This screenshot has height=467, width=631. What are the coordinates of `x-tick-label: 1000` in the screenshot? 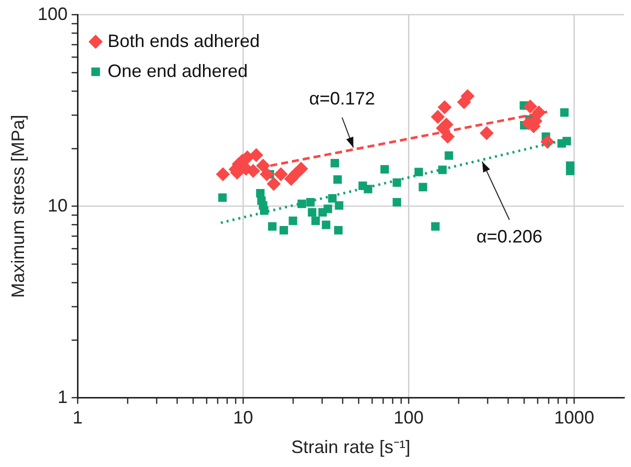 It's located at (574, 418).